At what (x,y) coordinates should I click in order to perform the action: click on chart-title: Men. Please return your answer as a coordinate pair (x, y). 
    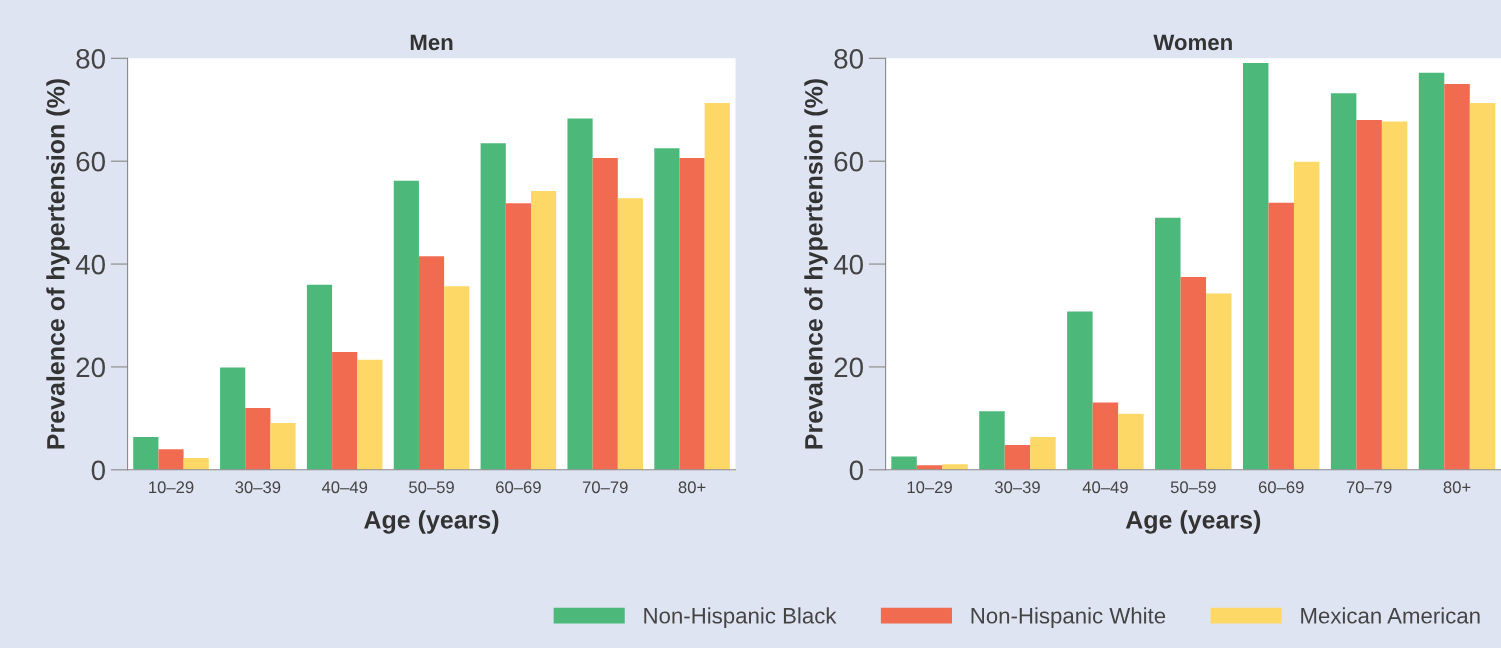
    Looking at the image, I should click on (431, 42).